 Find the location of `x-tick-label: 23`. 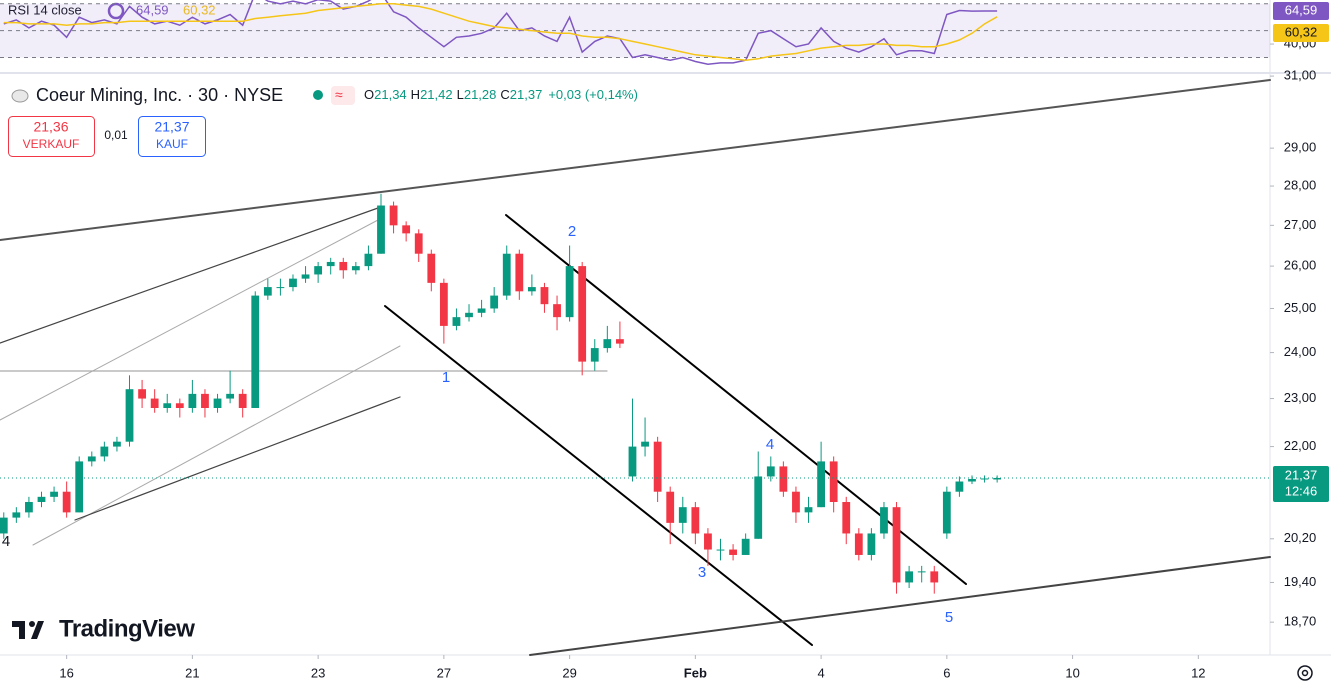

x-tick-label: 23 is located at coordinates (318, 672).